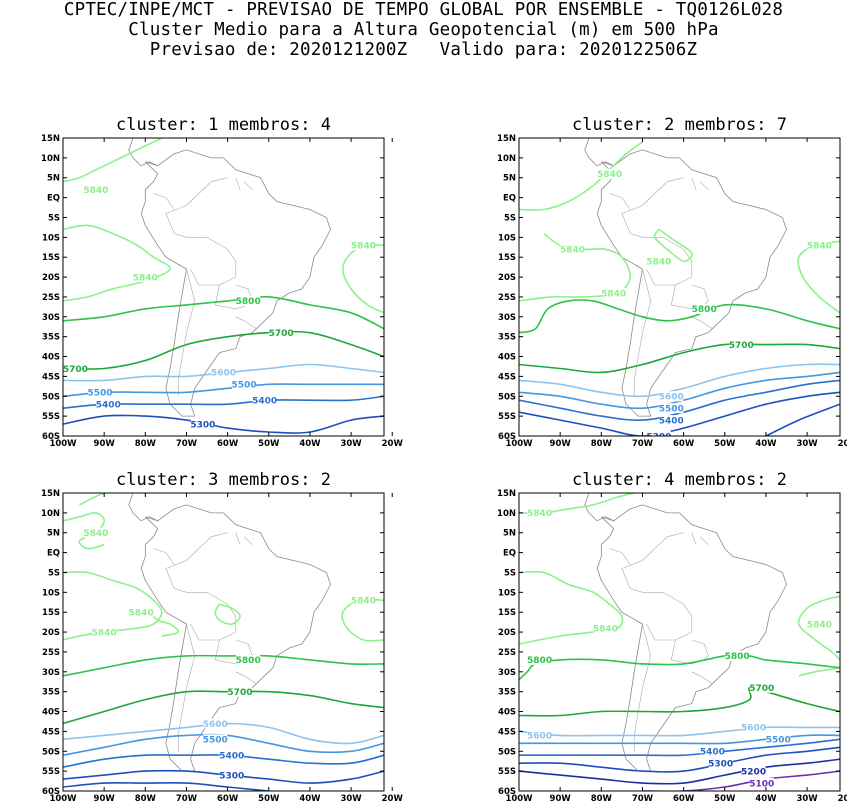 Image resolution: width=847 pixels, height=803 pixels. What do you see at coordinates (105, 798) in the screenshot?
I see `x-tick-label: 90W` at bounding box center [105, 798].